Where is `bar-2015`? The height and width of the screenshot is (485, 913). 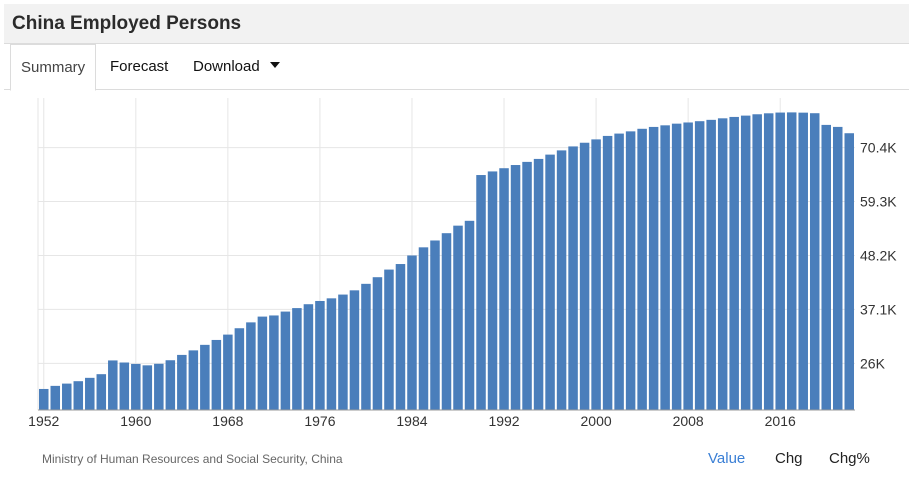 bar-2015 is located at coordinates (768, 261).